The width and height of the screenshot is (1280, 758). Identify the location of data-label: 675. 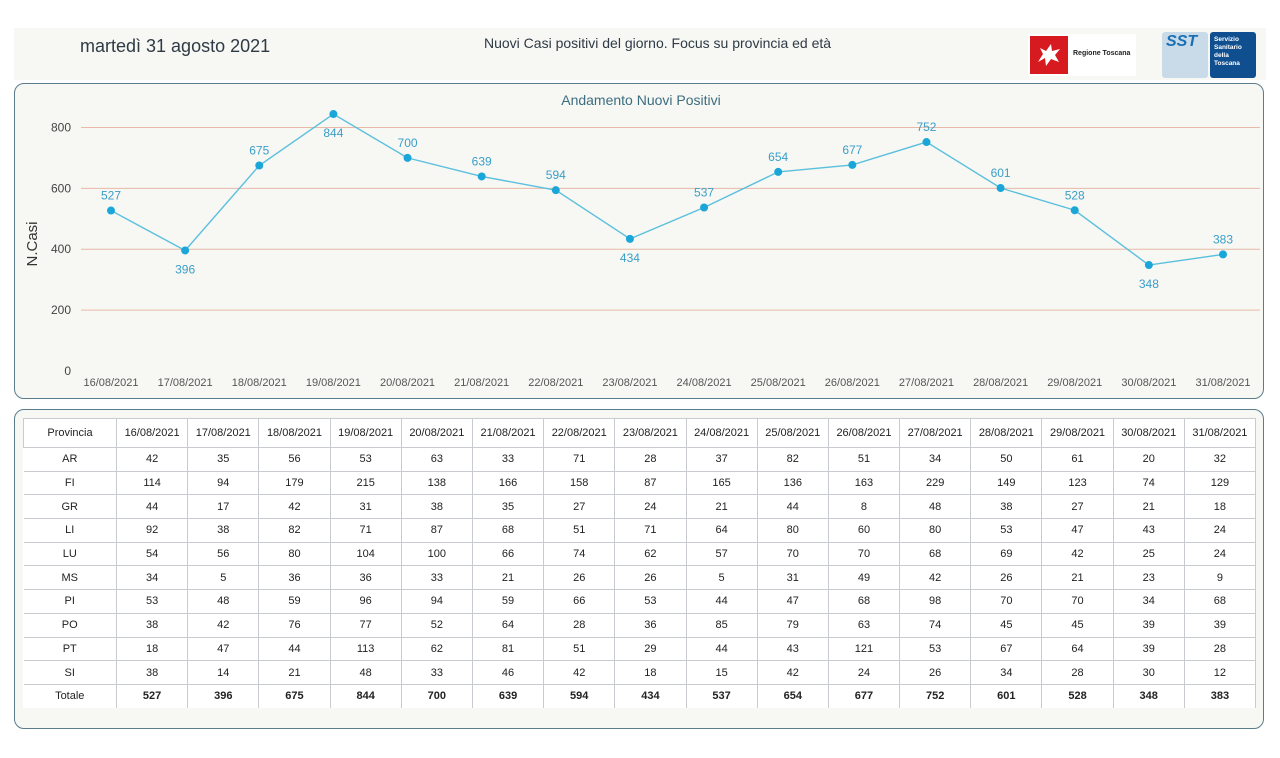
(259, 151).